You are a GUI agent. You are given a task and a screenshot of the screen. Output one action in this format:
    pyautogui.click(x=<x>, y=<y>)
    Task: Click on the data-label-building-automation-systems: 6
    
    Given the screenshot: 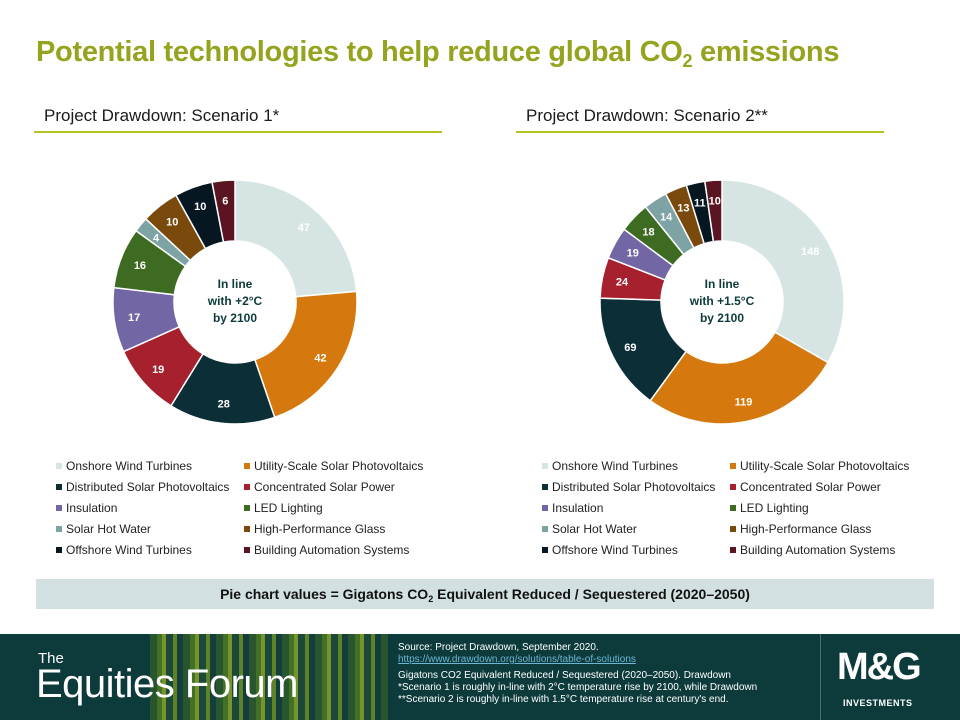 What is the action you would take?
    pyautogui.click(x=225, y=201)
    